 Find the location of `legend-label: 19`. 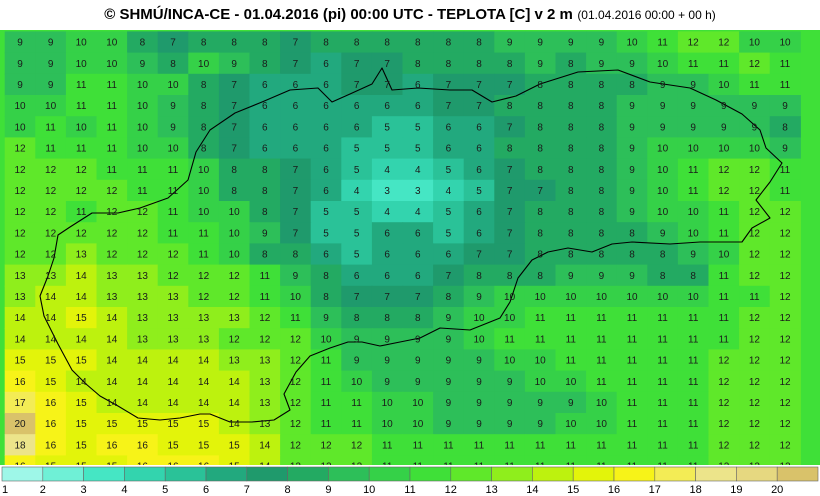

legend-label: 19 is located at coordinates (736, 490).